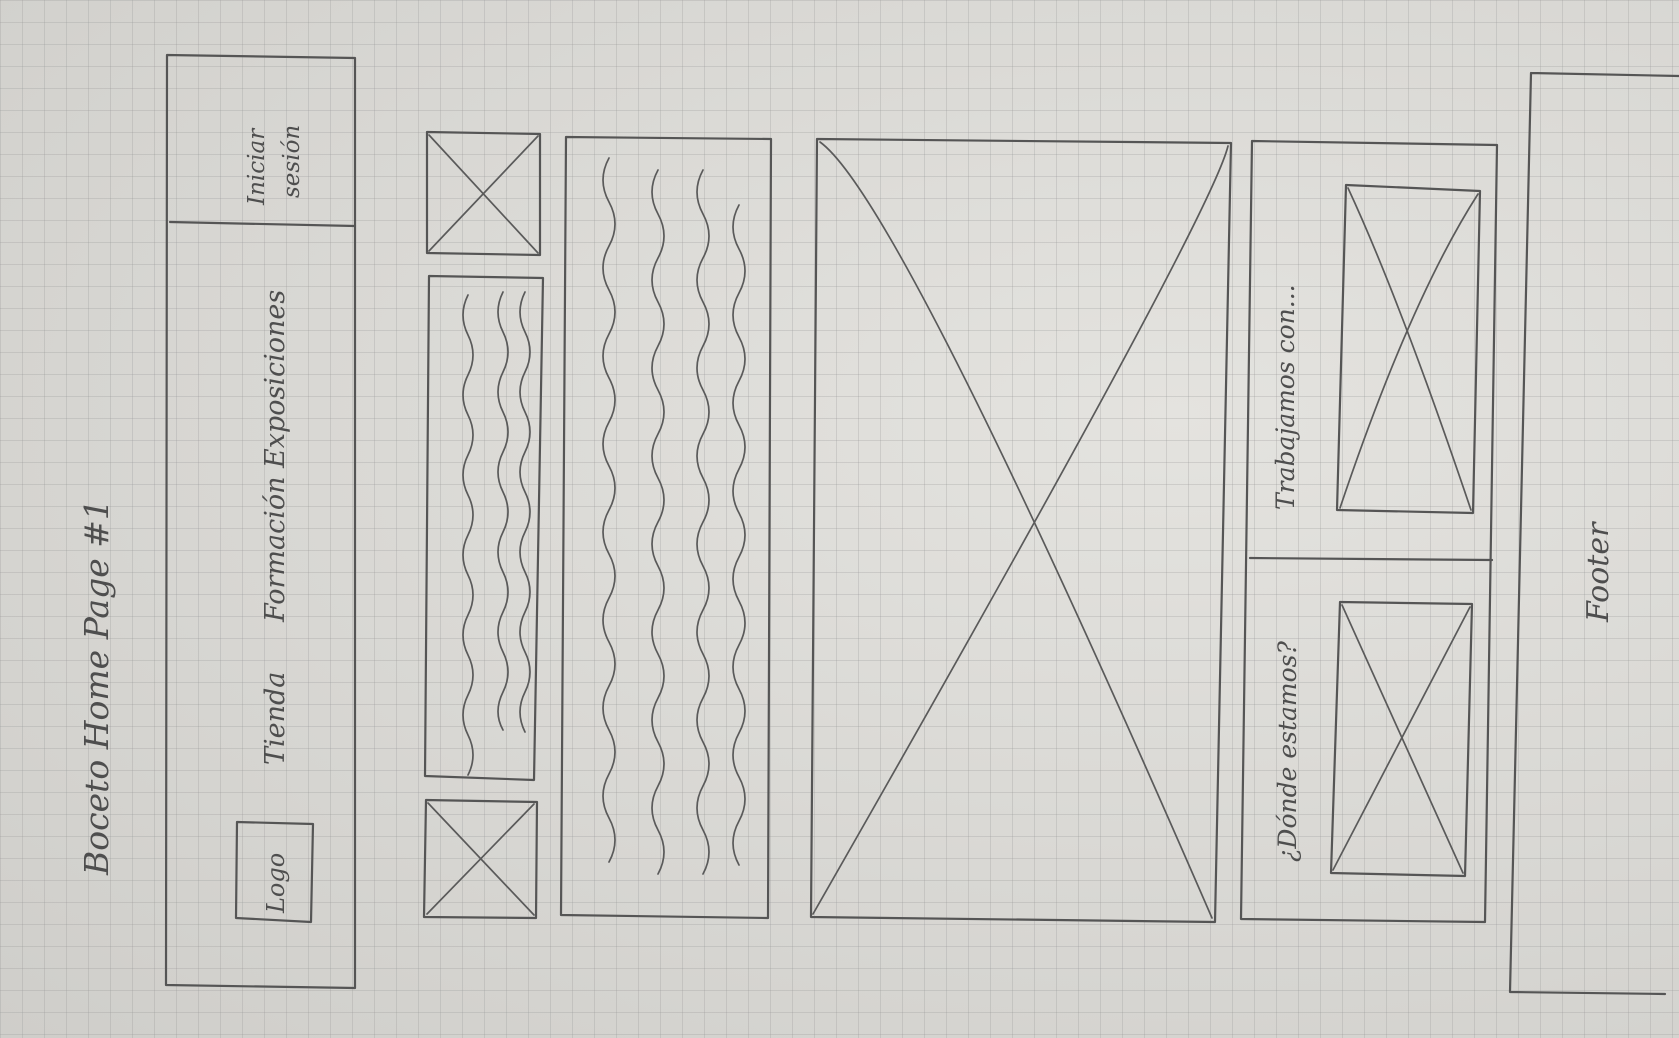  What do you see at coordinates (1369, 531) in the screenshot?
I see `info-section: Trabajamos con... ¿Dónde estamos?` at bounding box center [1369, 531].